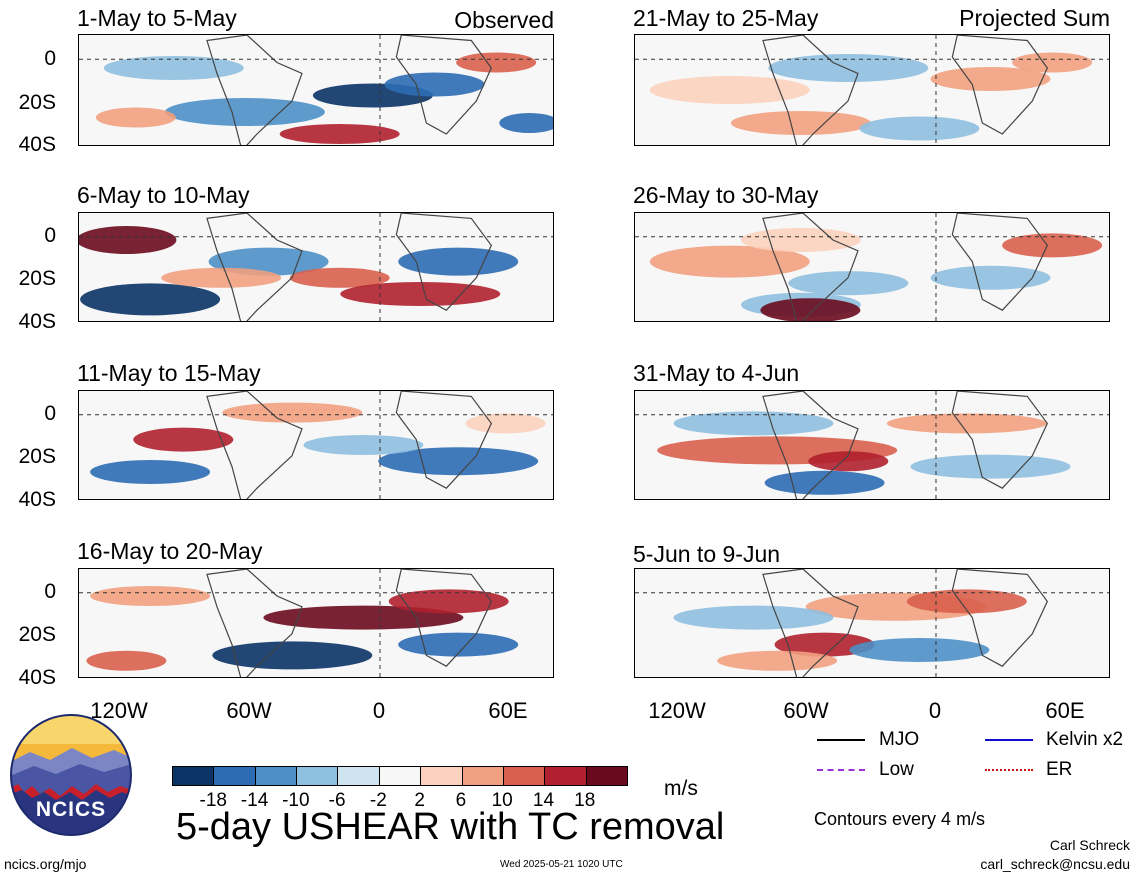 The image size is (1135, 879). Describe the element at coordinates (296, 800) in the screenshot. I see `colorbar-label: -10` at that location.